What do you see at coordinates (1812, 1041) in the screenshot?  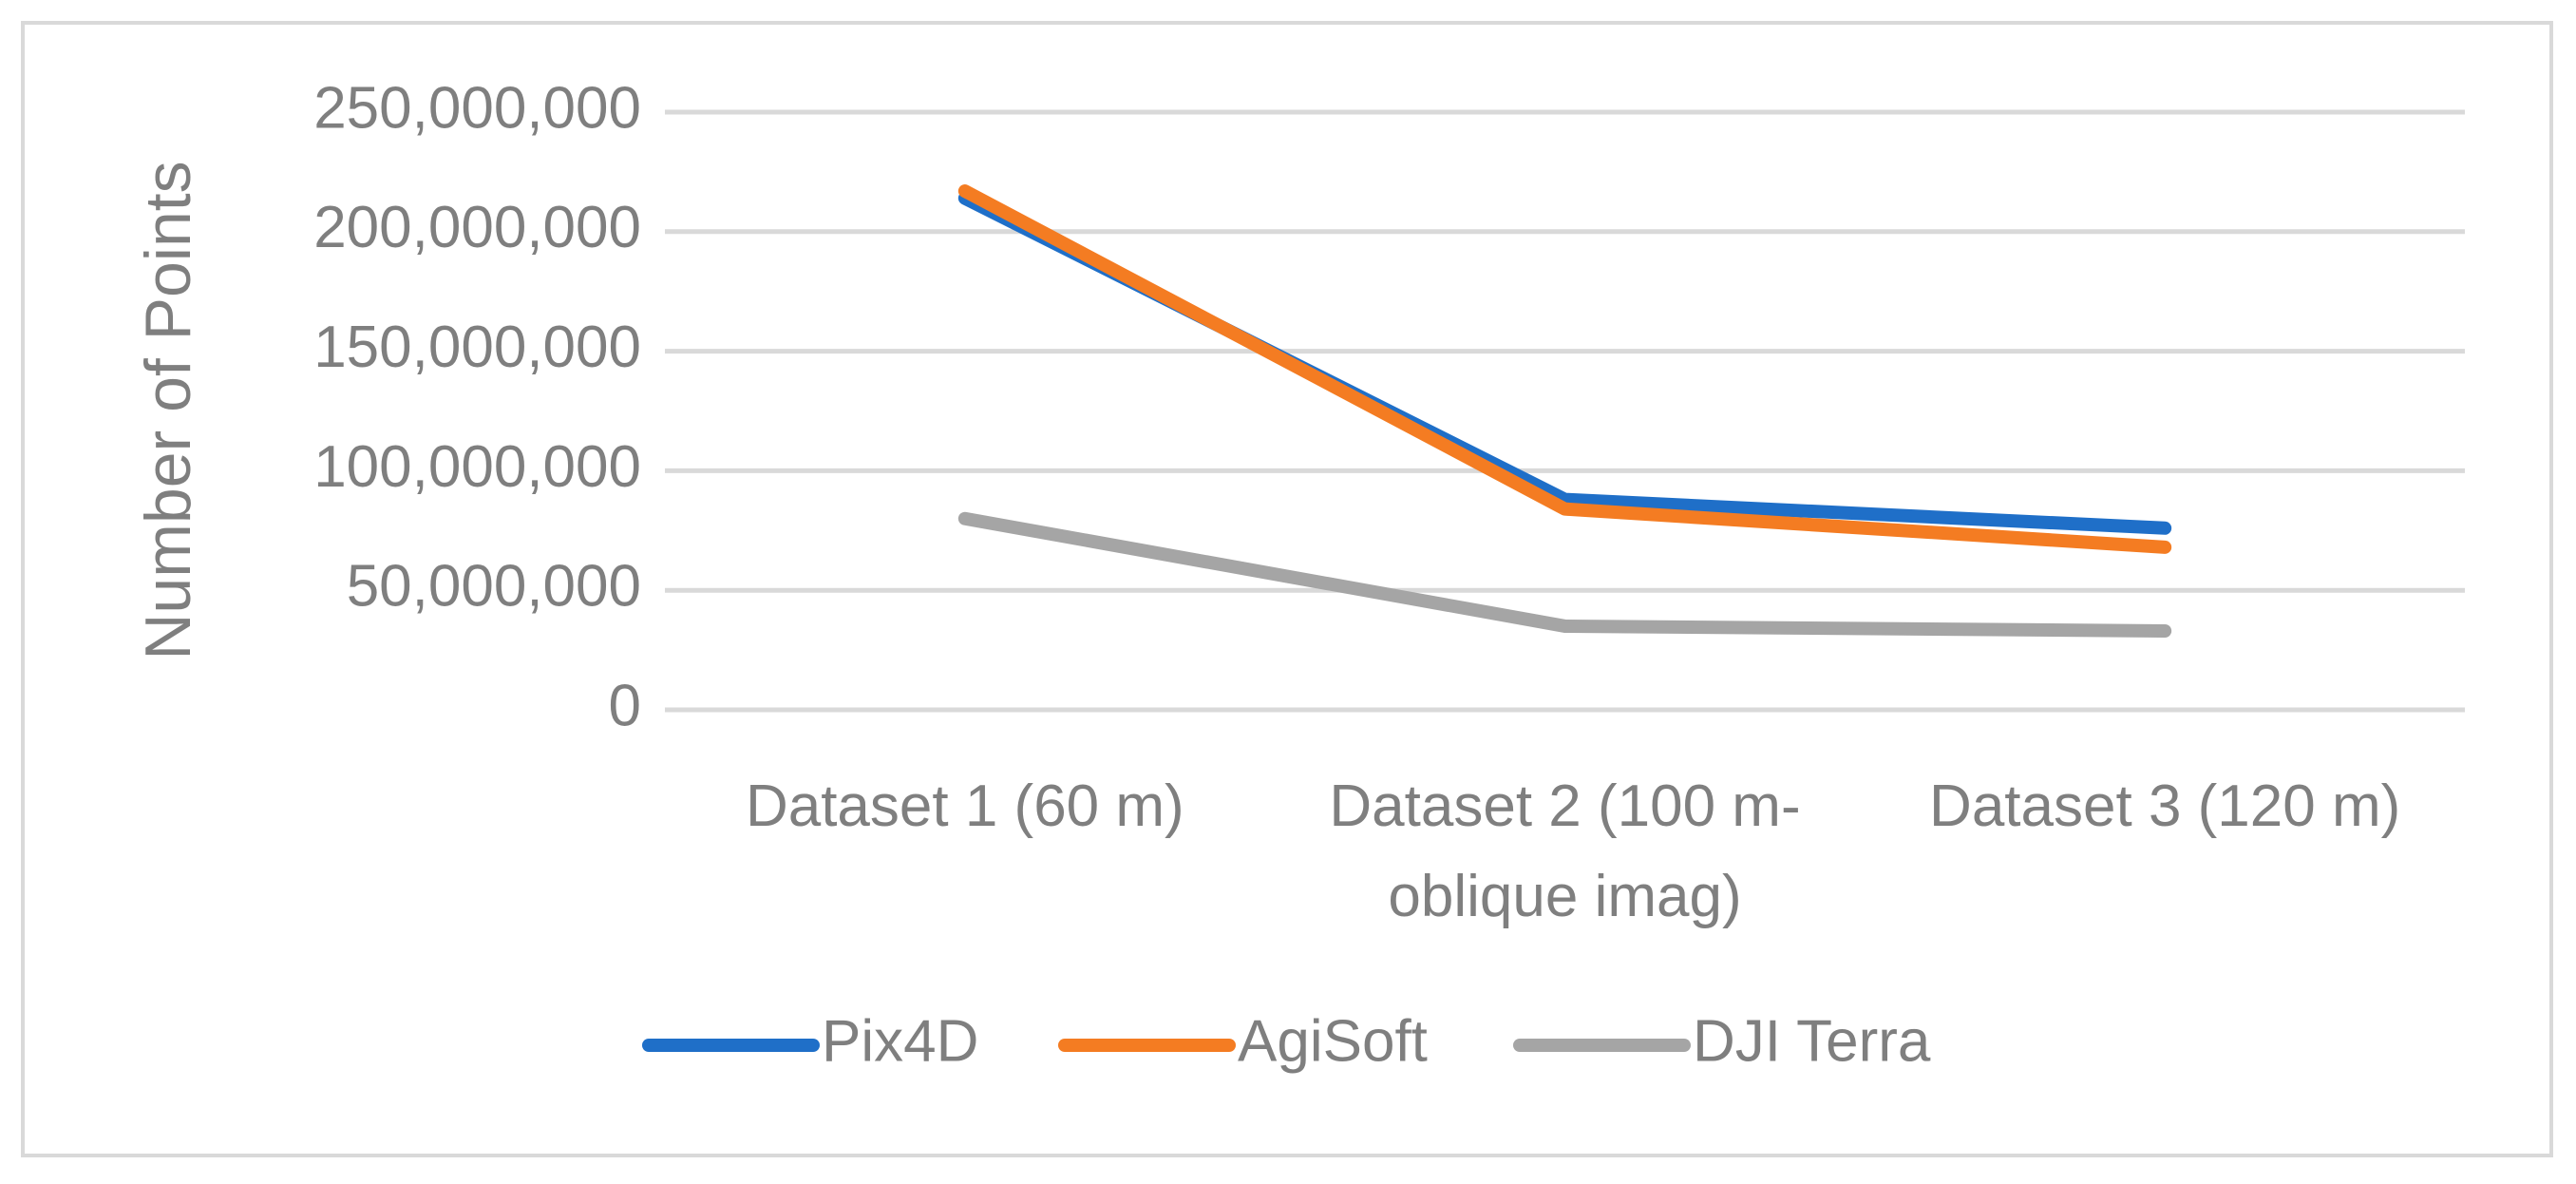 I see `legend-label: DJI Terra` at bounding box center [1812, 1041].